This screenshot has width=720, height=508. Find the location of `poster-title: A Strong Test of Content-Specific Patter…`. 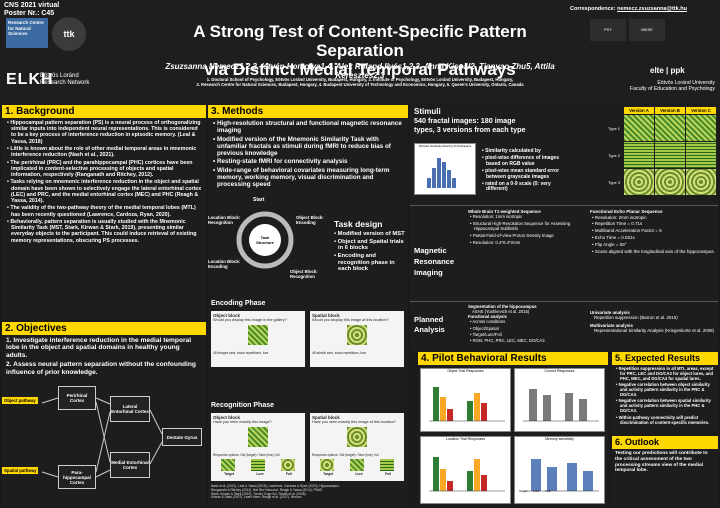

poster-title: A Strong Test of Content-Specific Patter… is located at coordinates (360, 50).